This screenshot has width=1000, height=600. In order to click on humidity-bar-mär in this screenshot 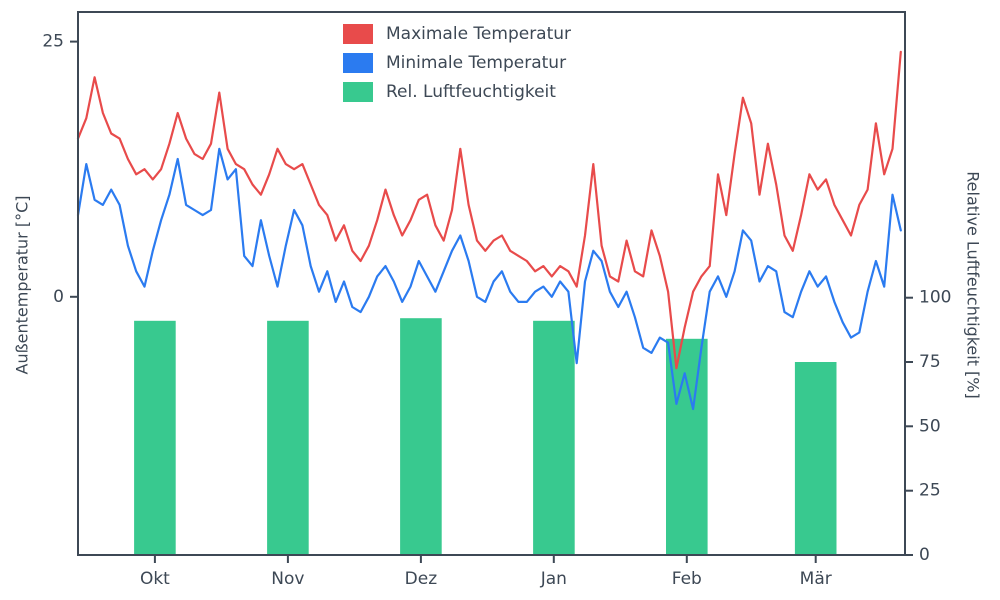, I will do `click(815, 458)`.